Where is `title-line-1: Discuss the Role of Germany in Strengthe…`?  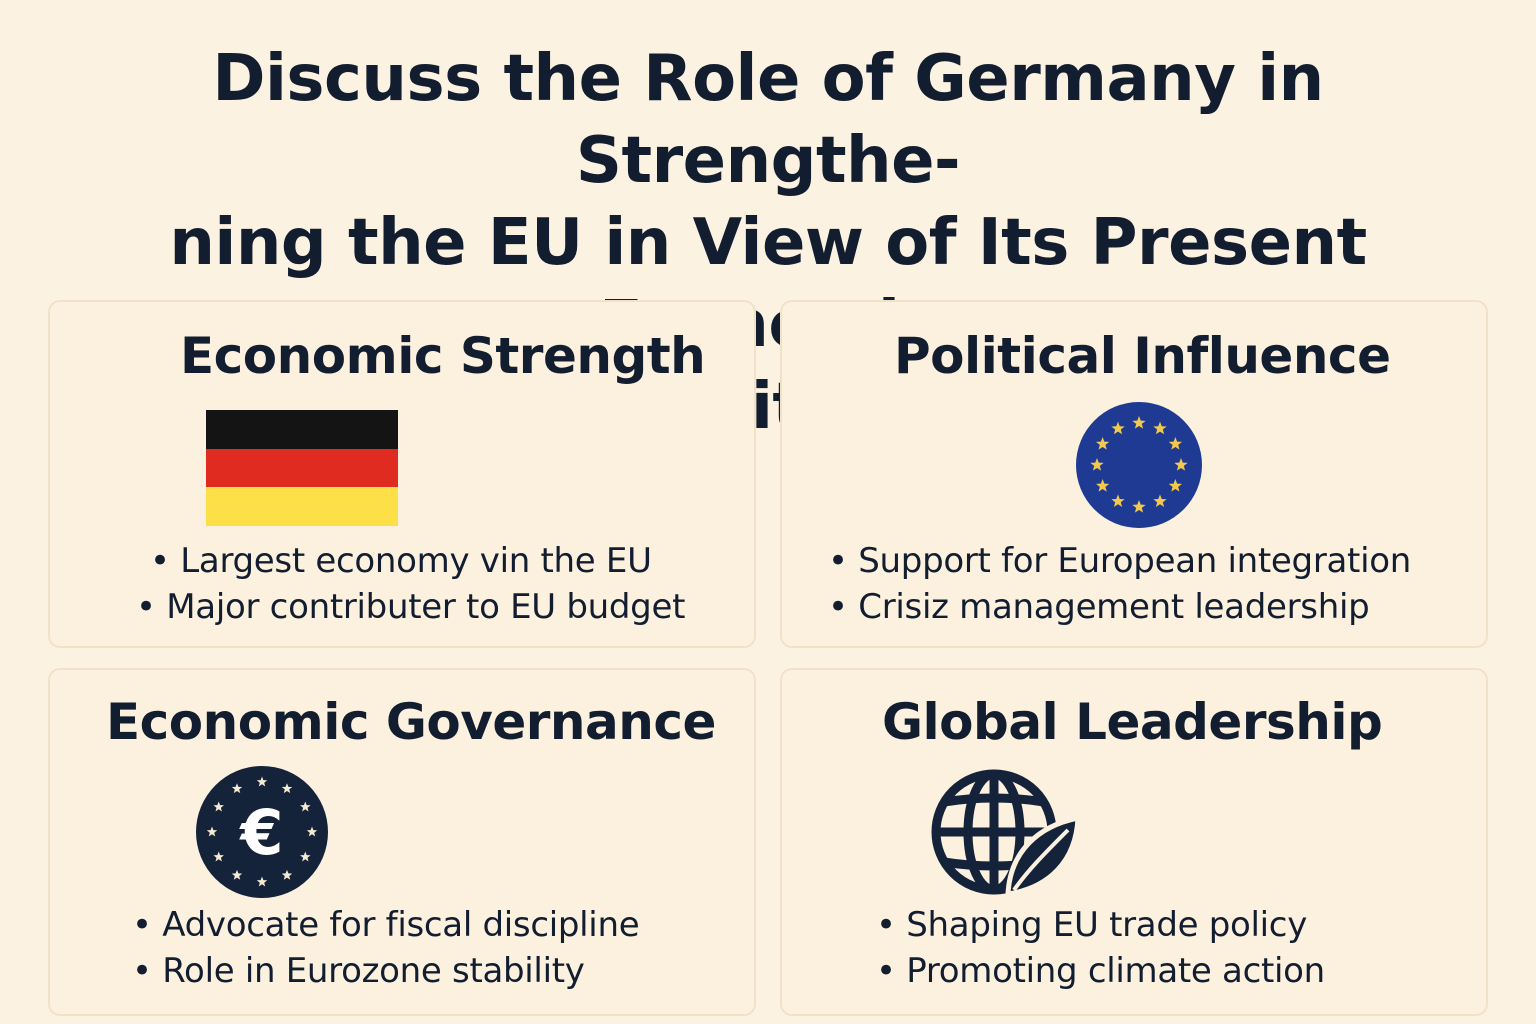 title-line-1: Discuss the Role of Germany in Strengthe… is located at coordinates (768, 120).